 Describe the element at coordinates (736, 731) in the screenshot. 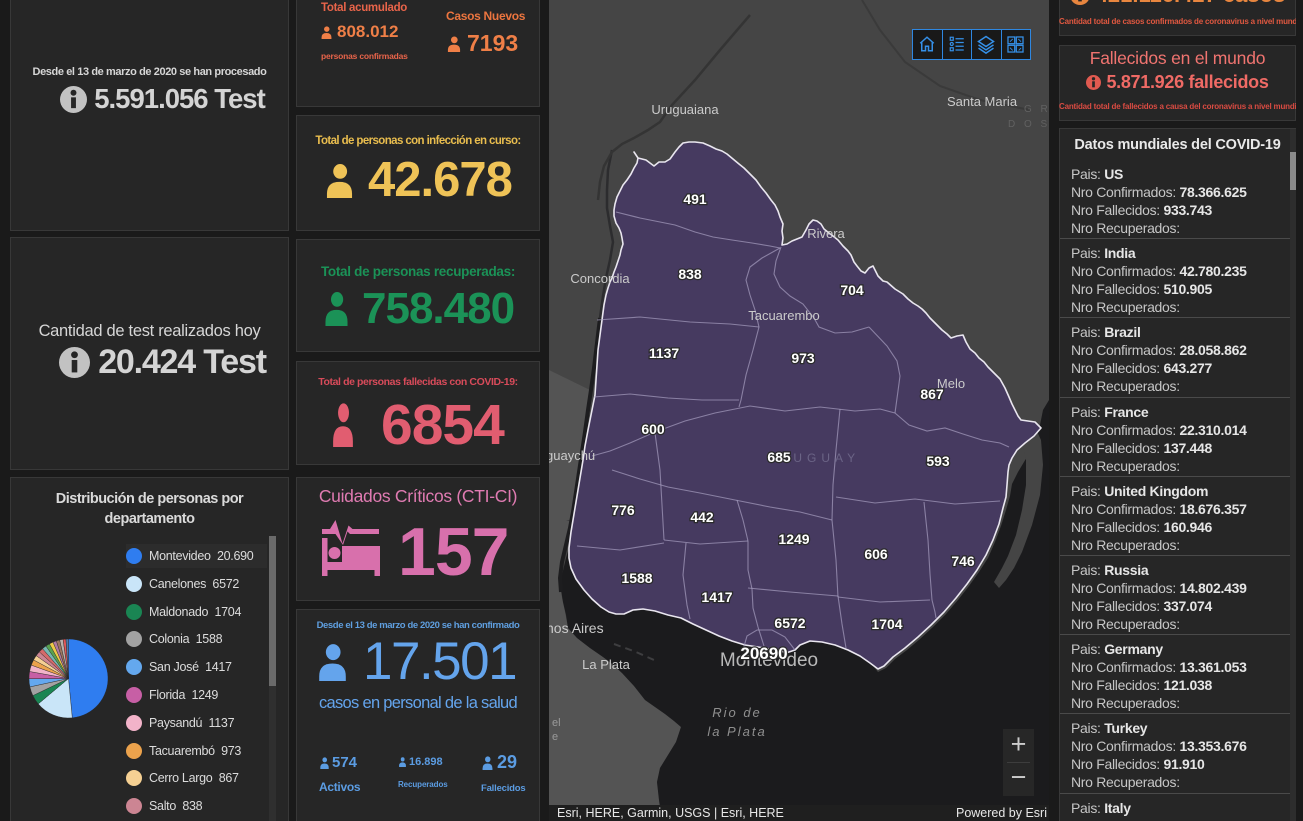

I see `svg-text: la Plata` at that location.